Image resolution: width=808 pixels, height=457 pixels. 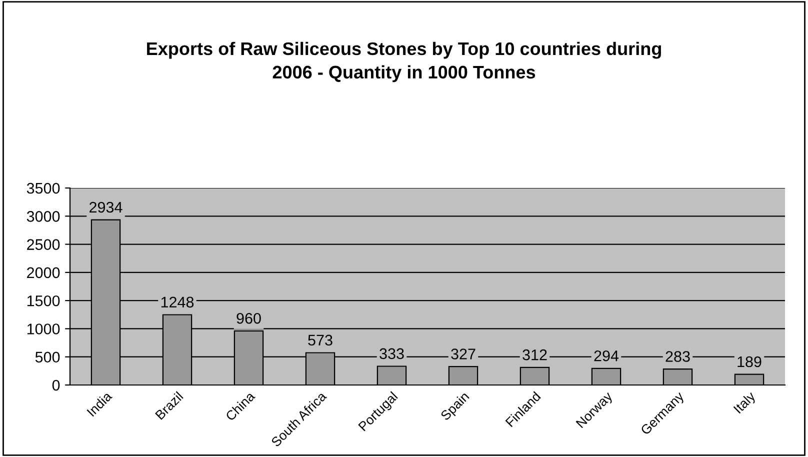 I want to click on y-tick-label: 1500, so click(x=43, y=300).